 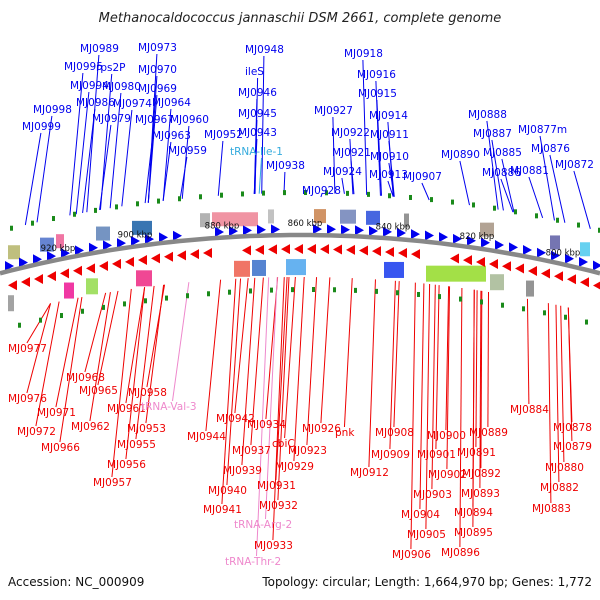 I want to click on gene-label-mj0928: MJ0928, so click(x=321, y=191).